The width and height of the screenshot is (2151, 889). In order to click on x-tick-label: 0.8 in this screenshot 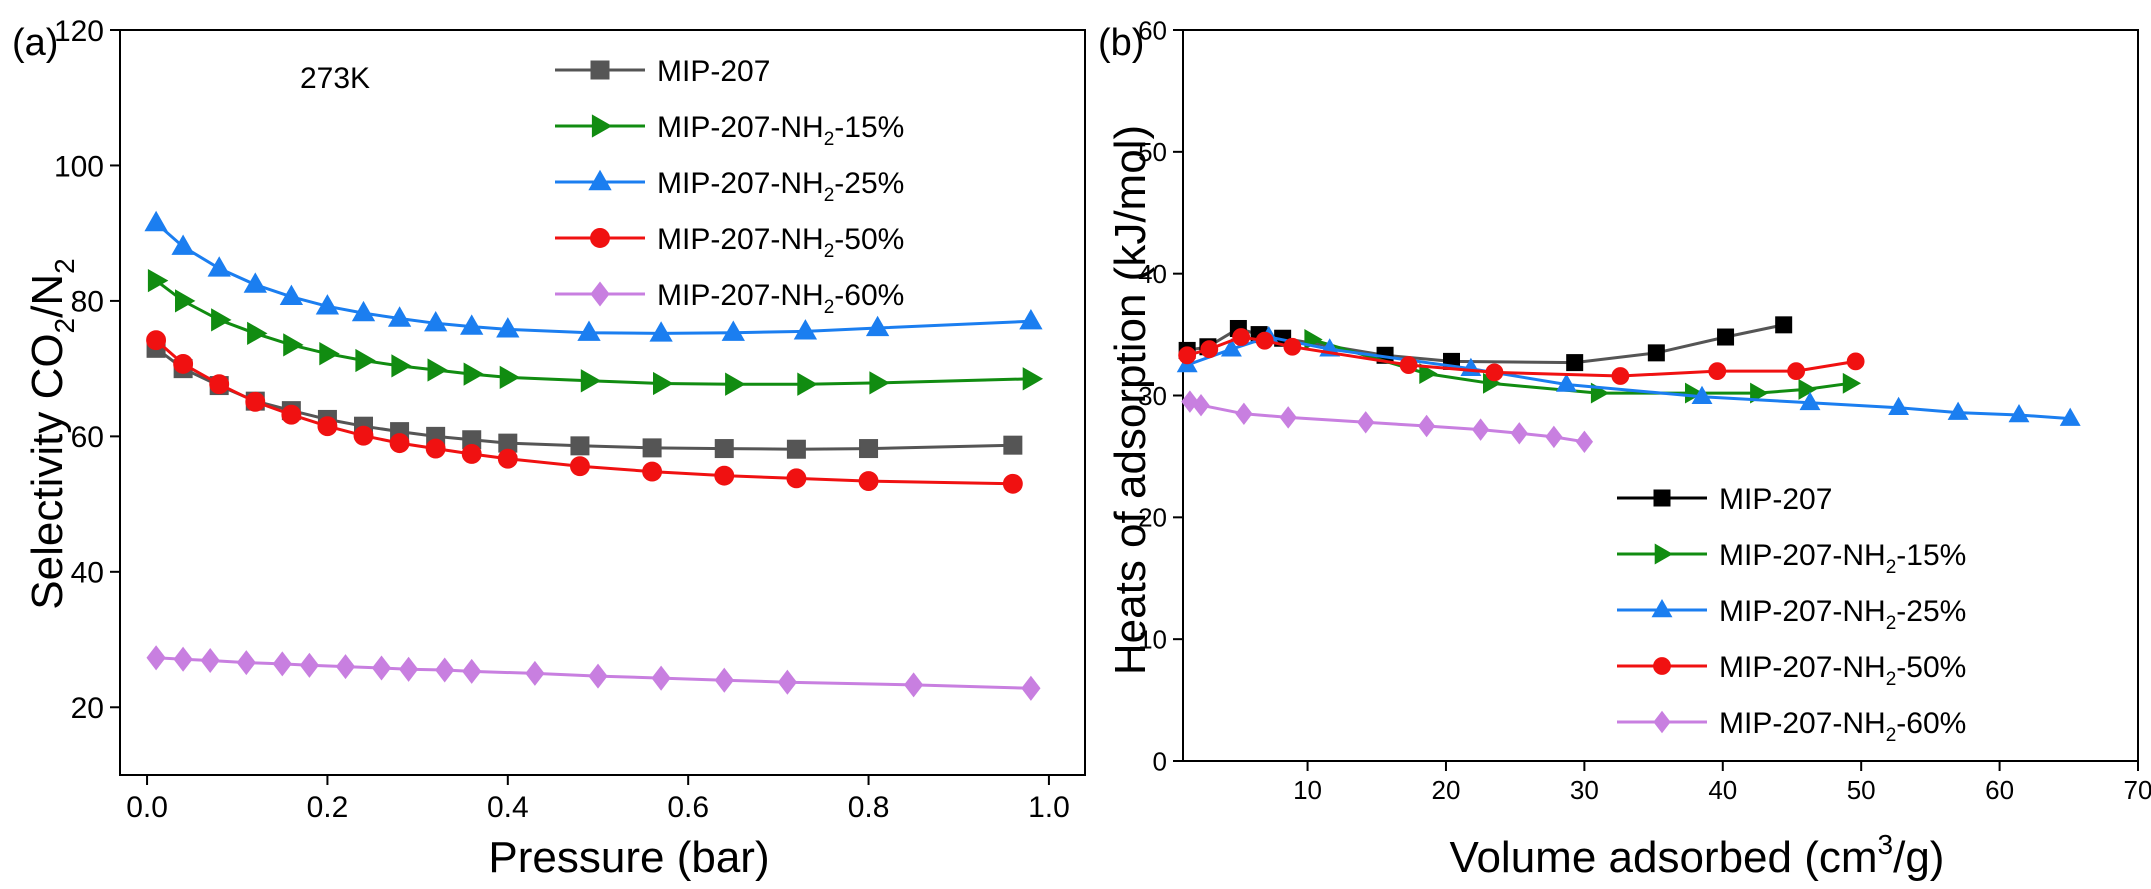, I will do `click(869, 807)`.